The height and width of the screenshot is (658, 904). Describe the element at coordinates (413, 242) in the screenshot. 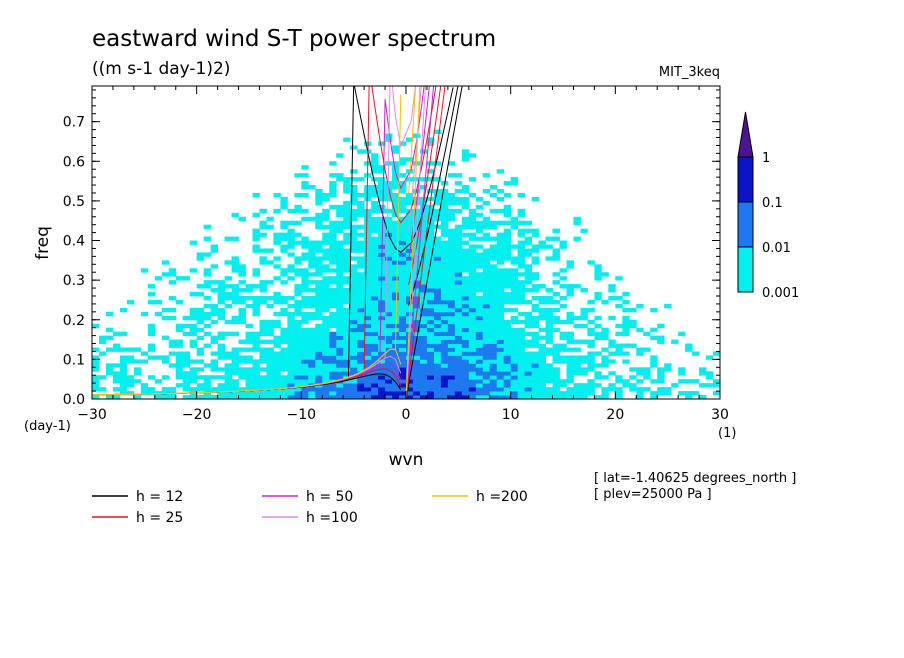

I see `kelvin-curve-h200` at that location.